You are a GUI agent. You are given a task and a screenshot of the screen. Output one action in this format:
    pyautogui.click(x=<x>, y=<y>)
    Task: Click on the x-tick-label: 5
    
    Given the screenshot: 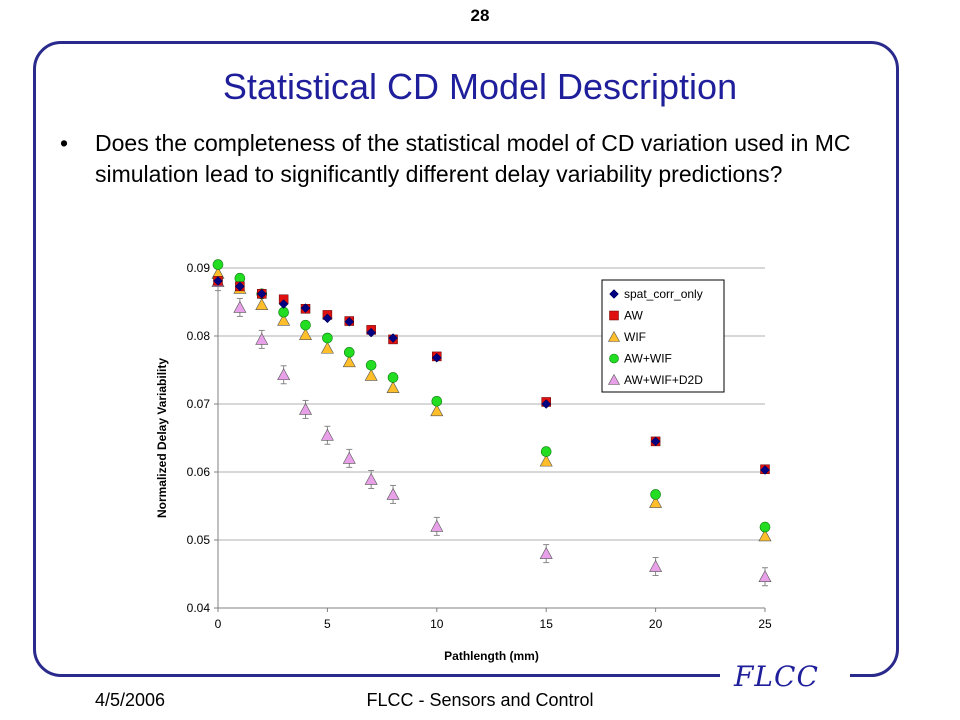 What is the action you would take?
    pyautogui.click(x=327, y=624)
    